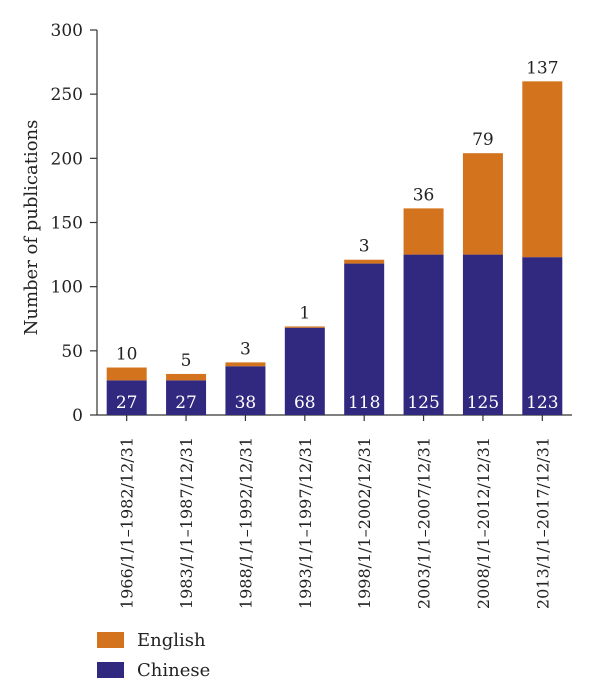 This screenshot has height=698, width=600. What do you see at coordinates (364, 523) in the screenshot?
I see `x-tick-label: 1998/1/1–2002/12/31` at bounding box center [364, 523].